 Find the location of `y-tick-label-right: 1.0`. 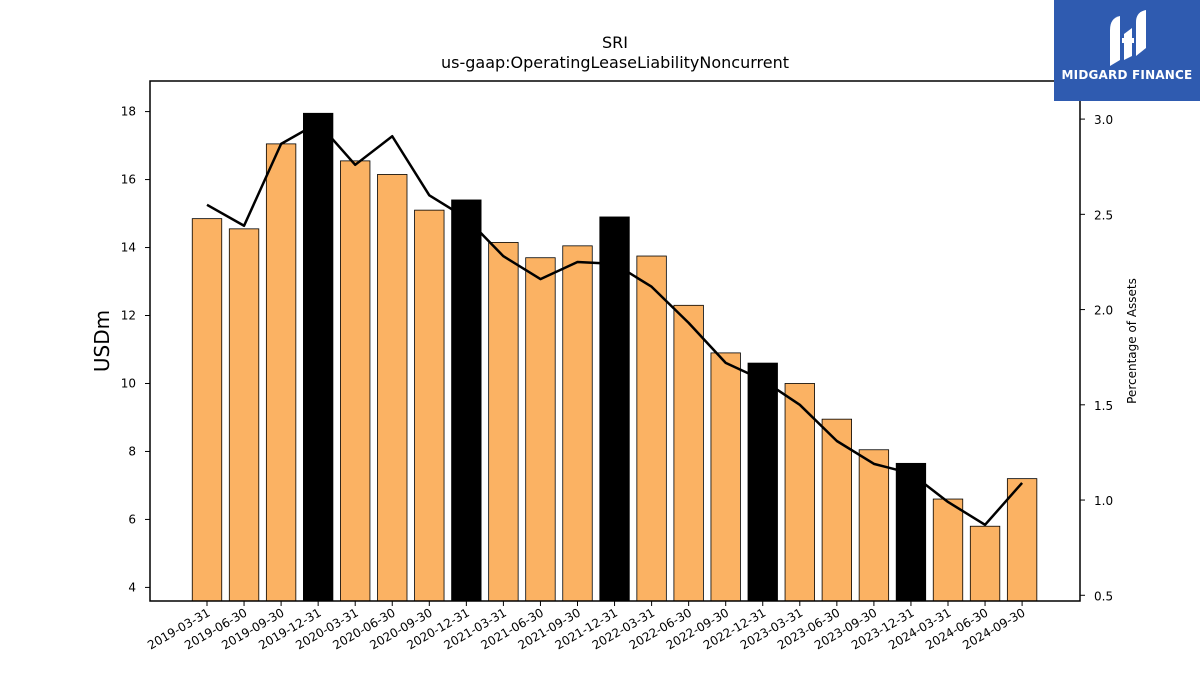

y-tick-label-right: 1.0 is located at coordinates (1103, 501).